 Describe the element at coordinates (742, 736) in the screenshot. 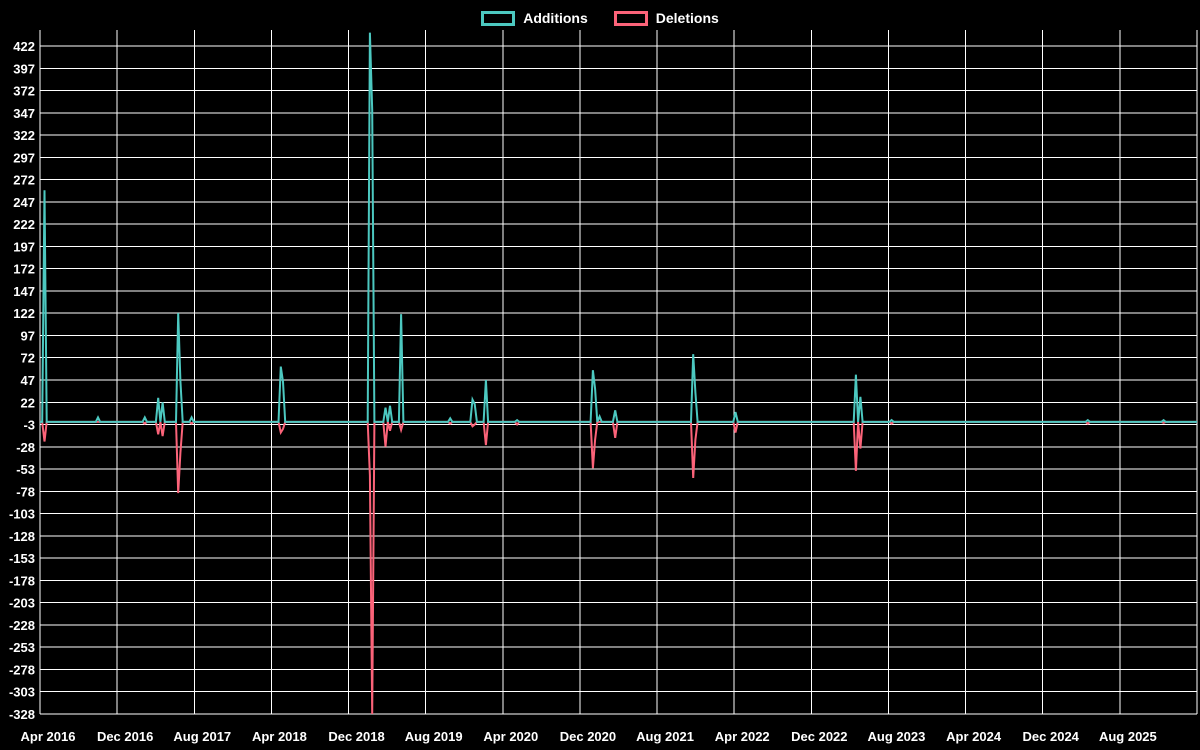

I see `x-tick-label: Apr 2022` at that location.